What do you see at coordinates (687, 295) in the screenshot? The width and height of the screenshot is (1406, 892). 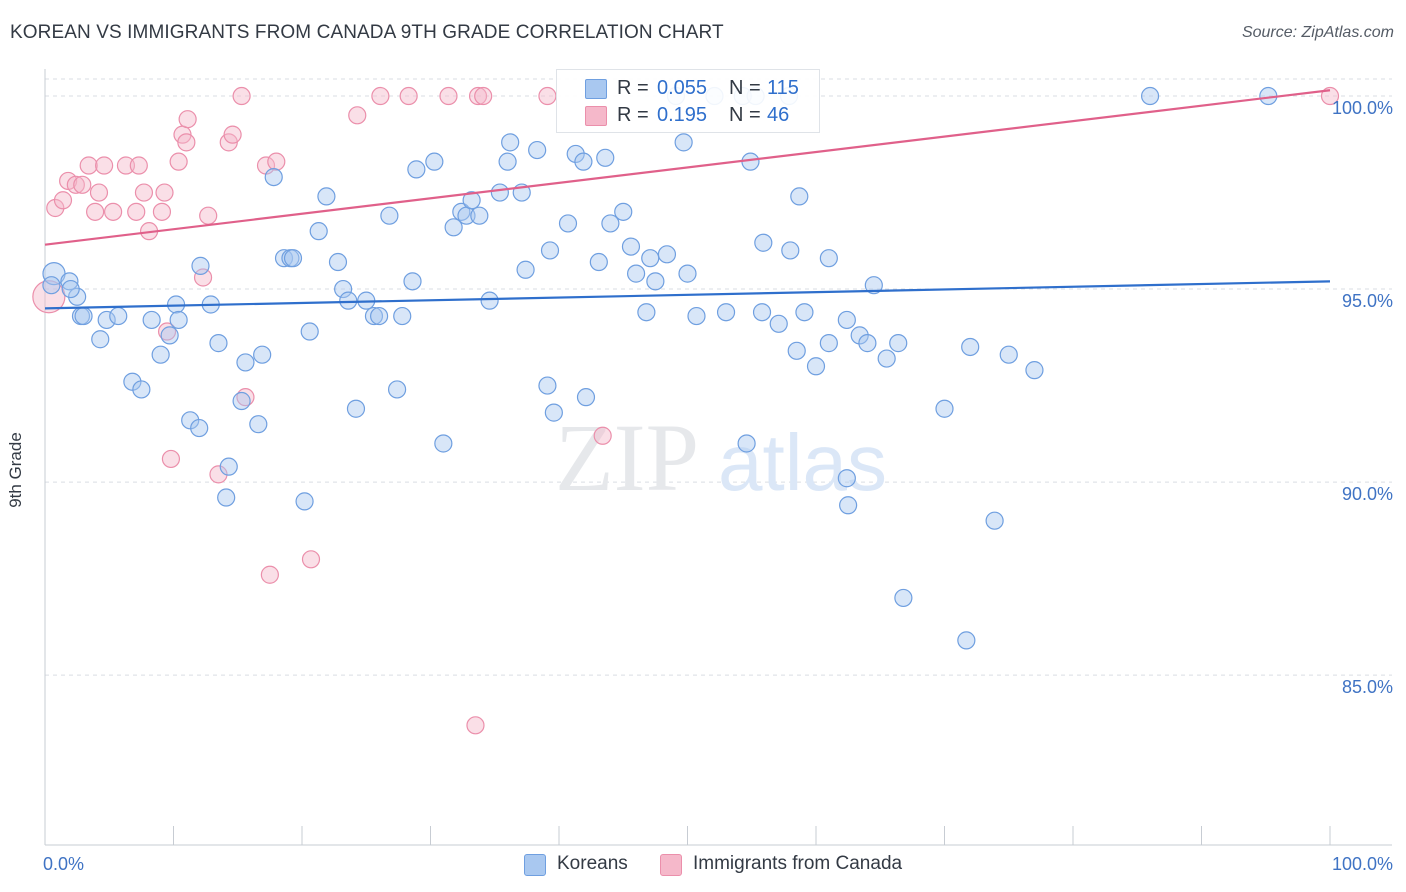 I see `trend-line-koreans` at bounding box center [687, 295].